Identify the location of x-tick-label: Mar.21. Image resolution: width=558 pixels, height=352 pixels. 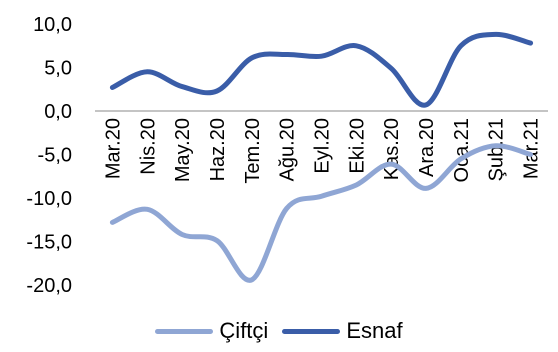
(532, 148).